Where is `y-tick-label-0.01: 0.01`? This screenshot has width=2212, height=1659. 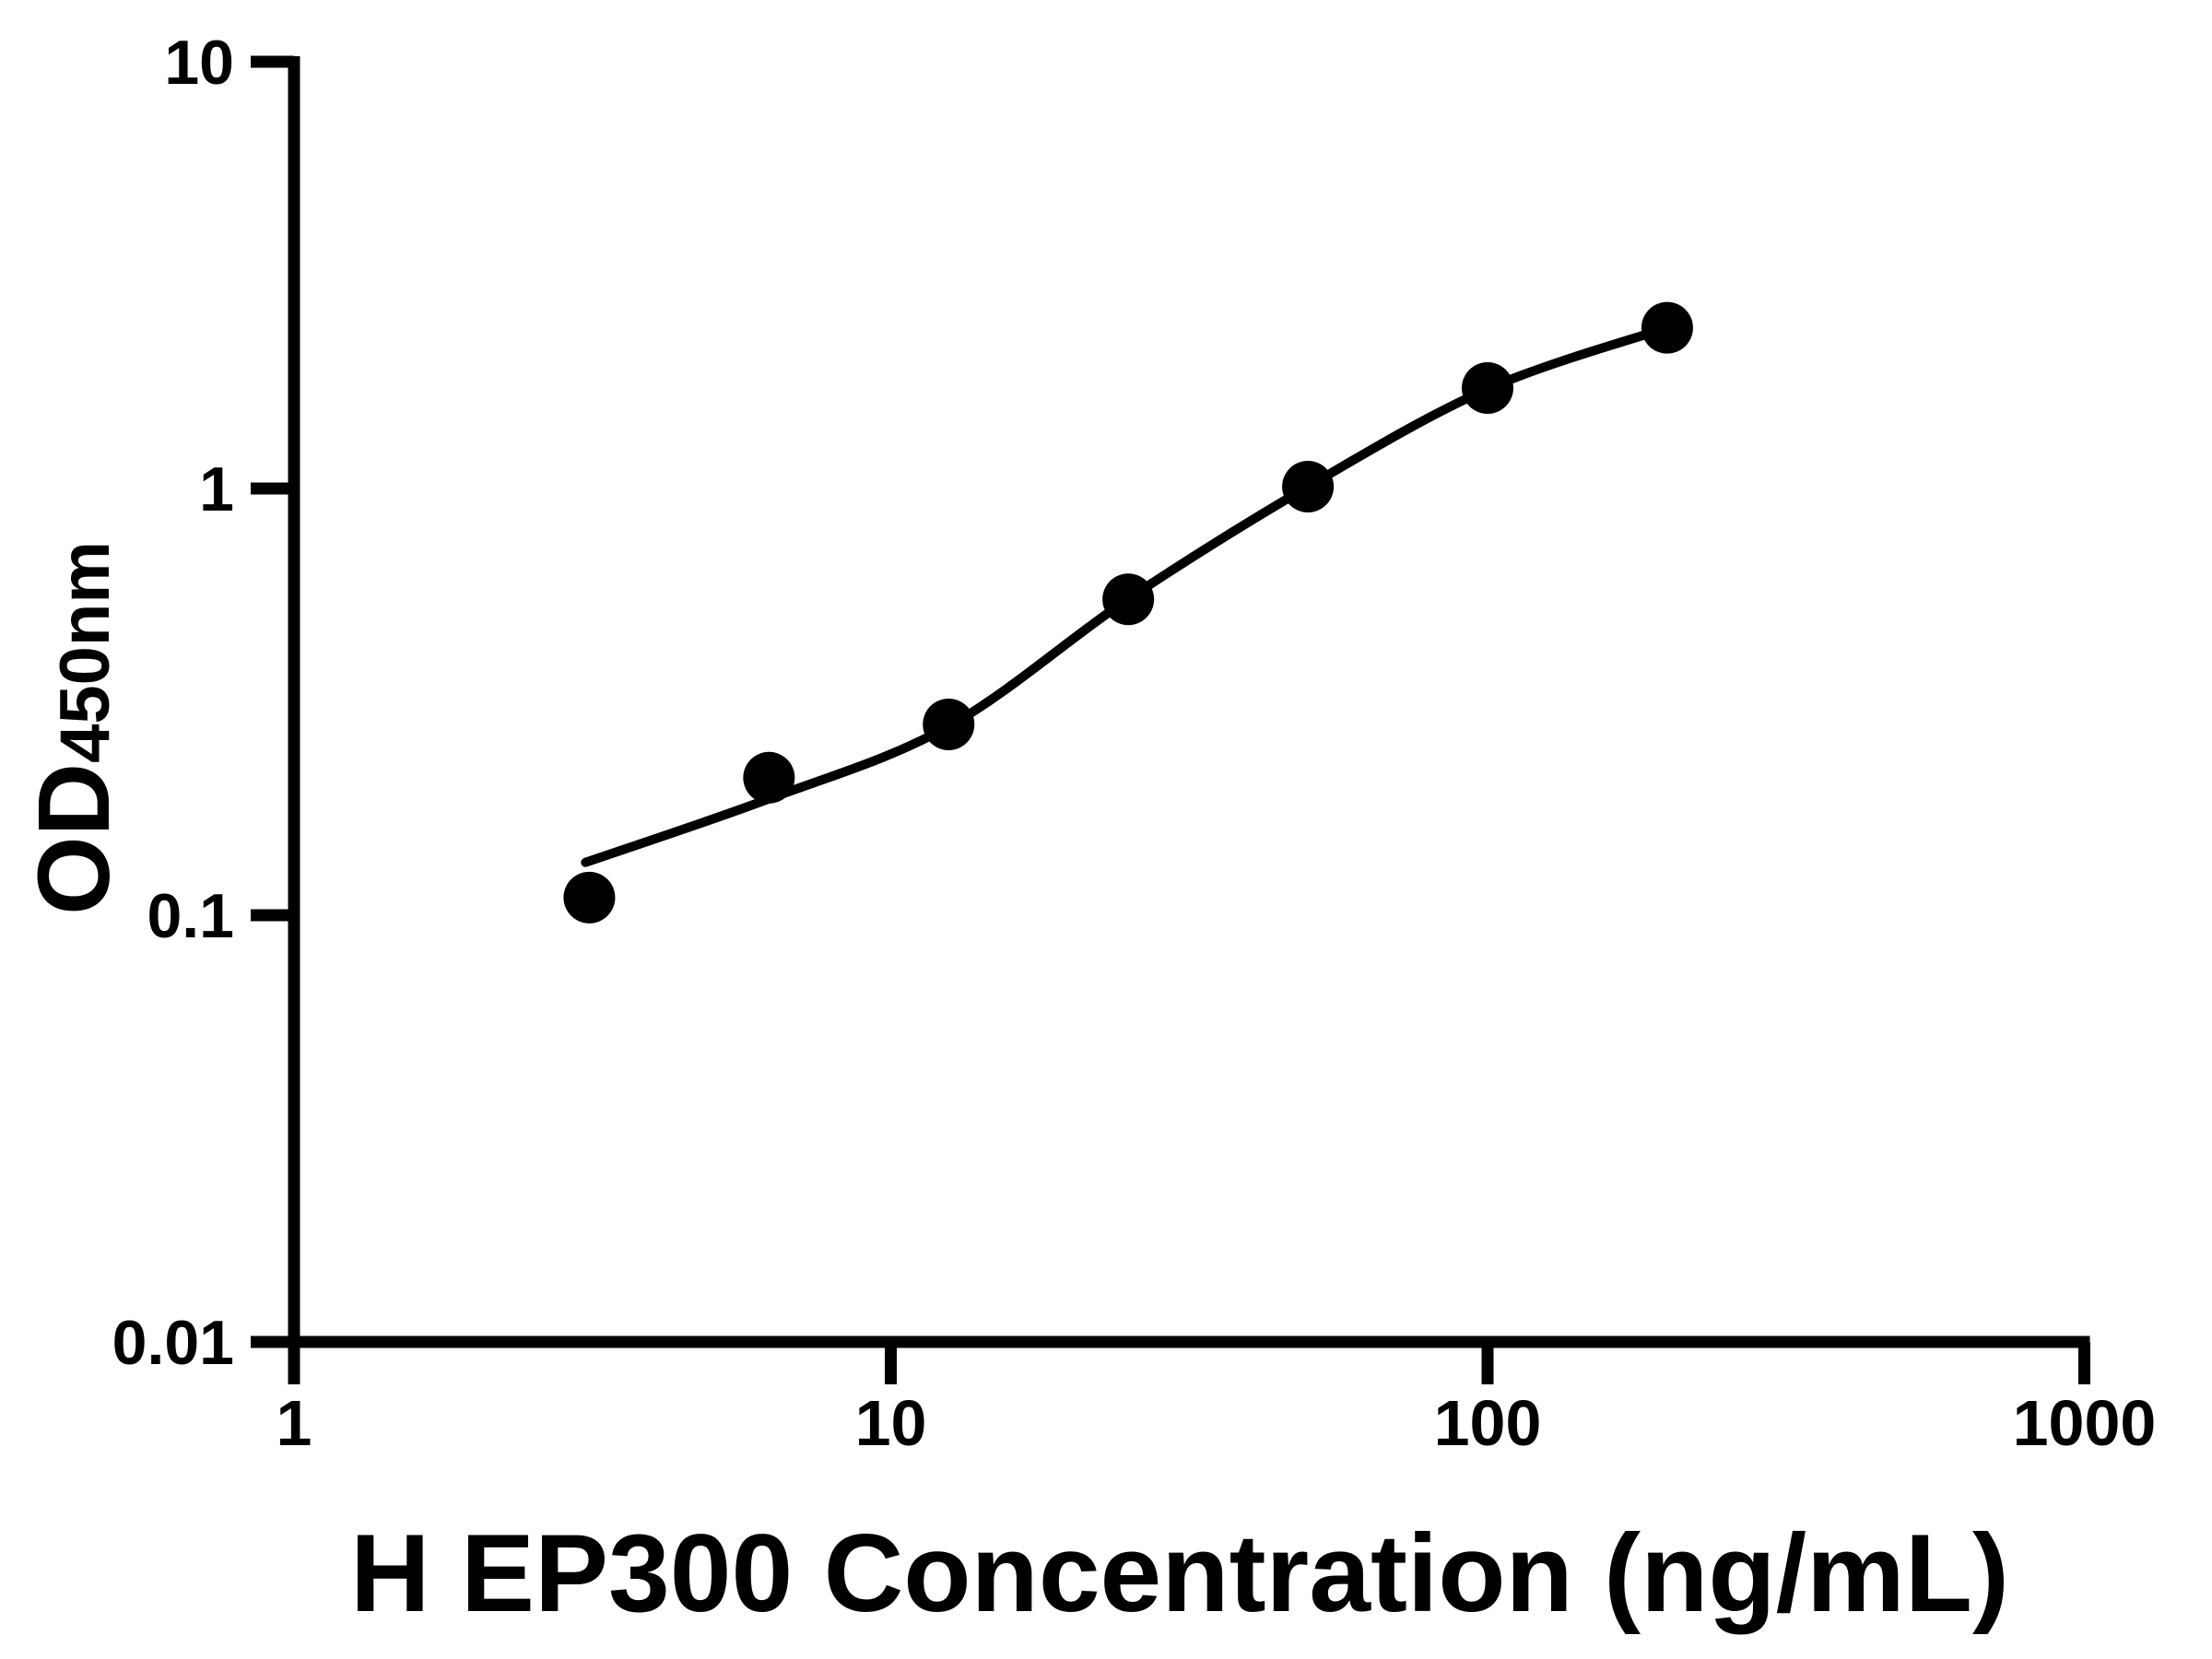 y-tick-label-0.01: 0.01 is located at coordinates (173, 1343).